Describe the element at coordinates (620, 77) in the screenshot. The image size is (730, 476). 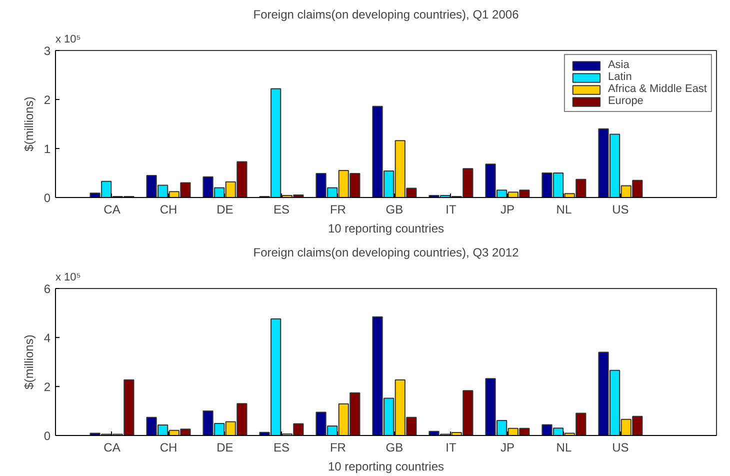
I see `legend-label: Latin` at that location.